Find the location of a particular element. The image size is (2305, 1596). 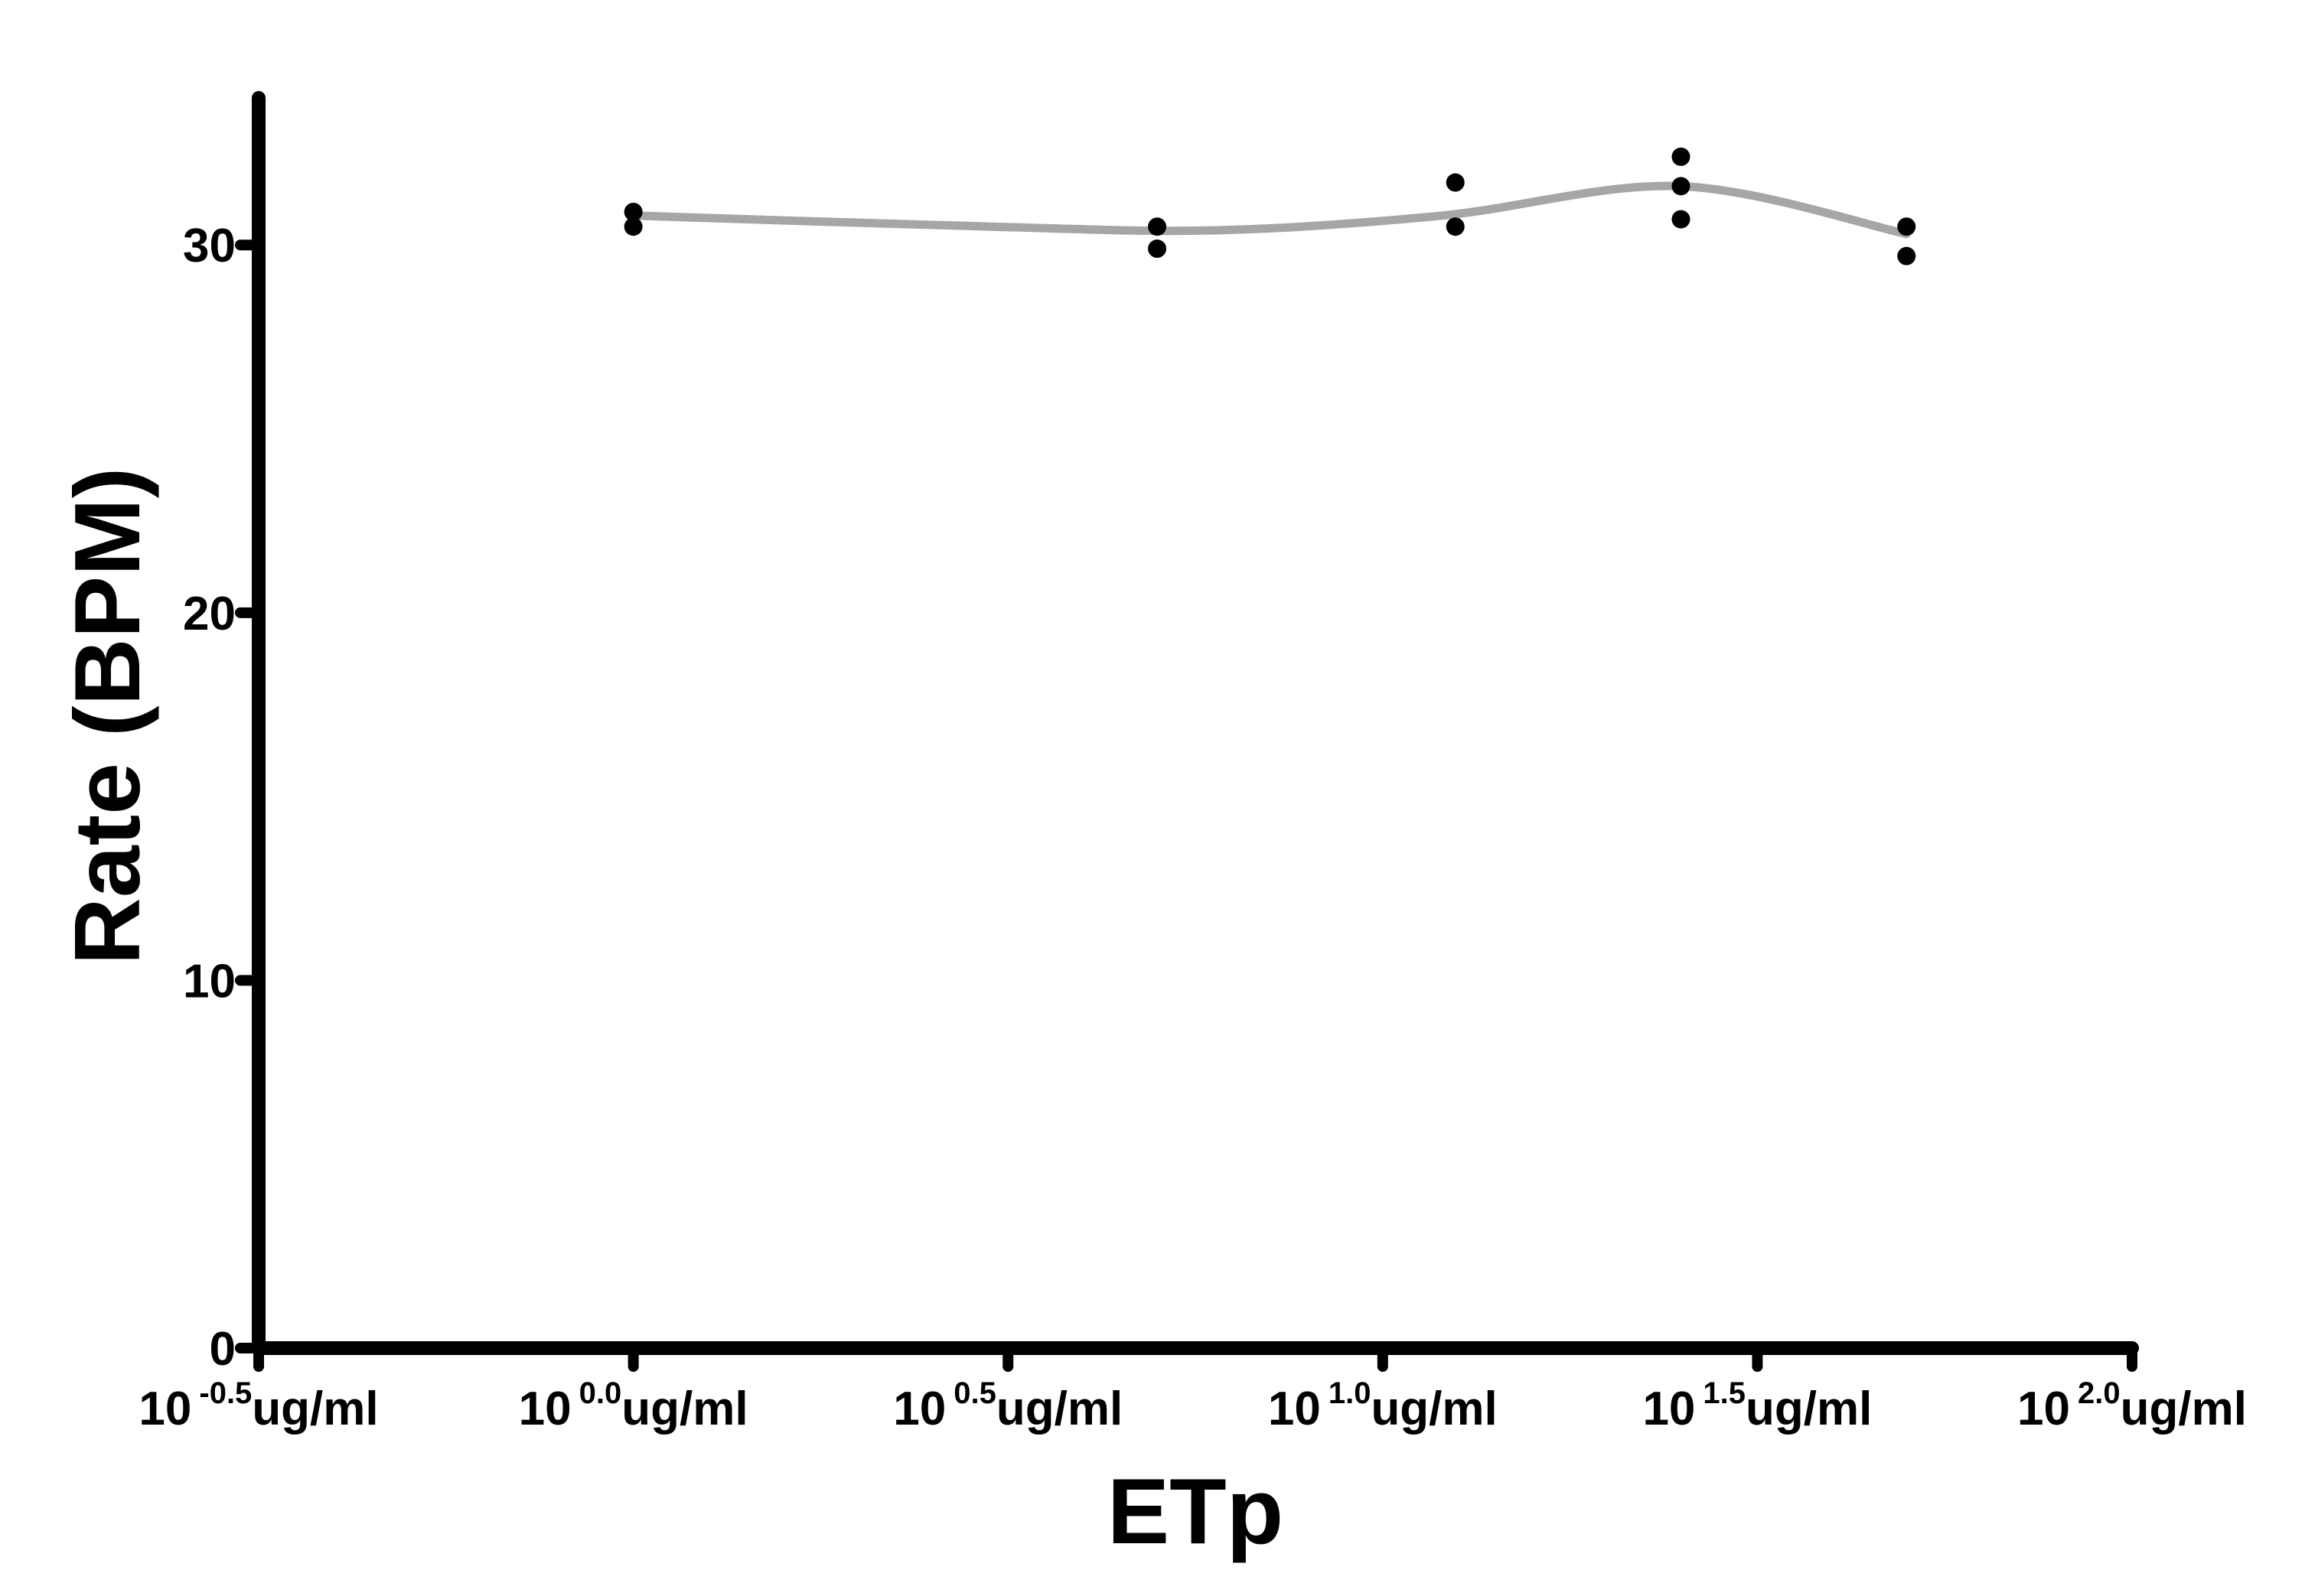

y-tick-label: 10 is located at coordinates (210, 982).